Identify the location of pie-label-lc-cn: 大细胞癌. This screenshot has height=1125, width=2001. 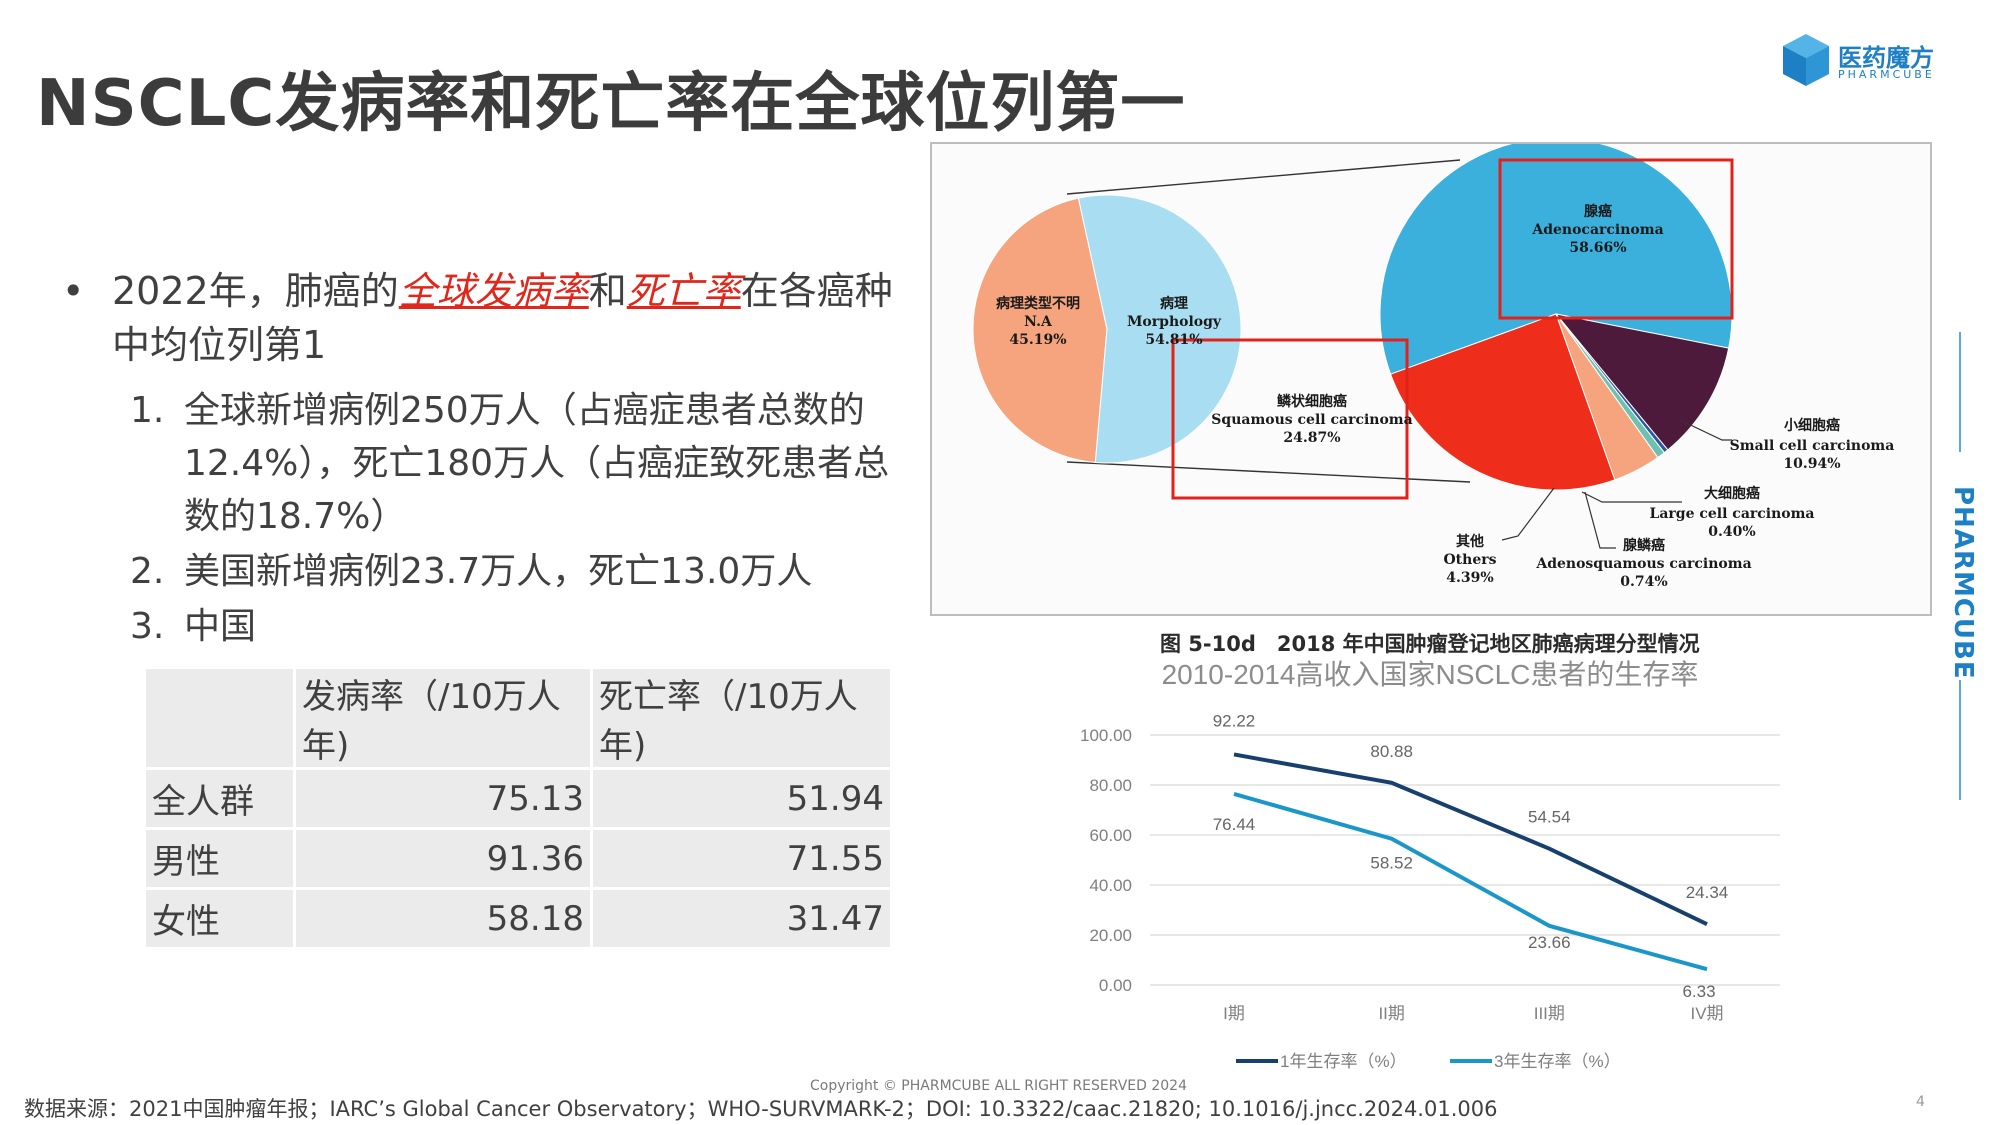
(1732, 493).